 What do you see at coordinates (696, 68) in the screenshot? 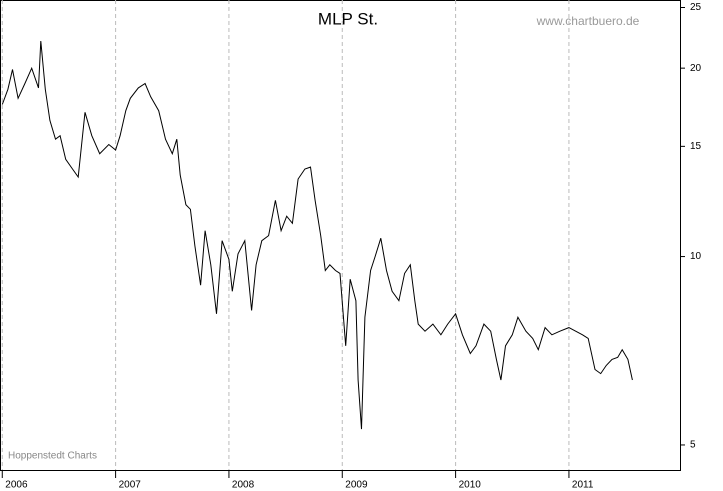
I see `y-tick-label: 20` at bounding box center [696, 68].